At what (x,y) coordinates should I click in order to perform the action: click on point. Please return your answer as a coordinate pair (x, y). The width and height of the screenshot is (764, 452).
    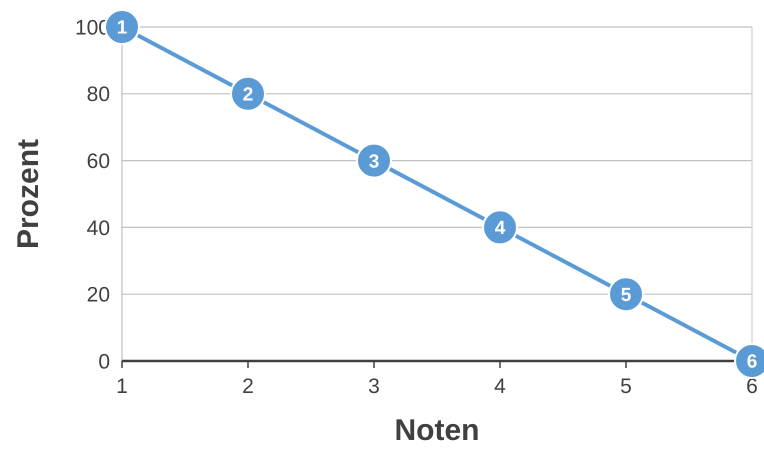
    Looking at the image, I should click on (248, 94).